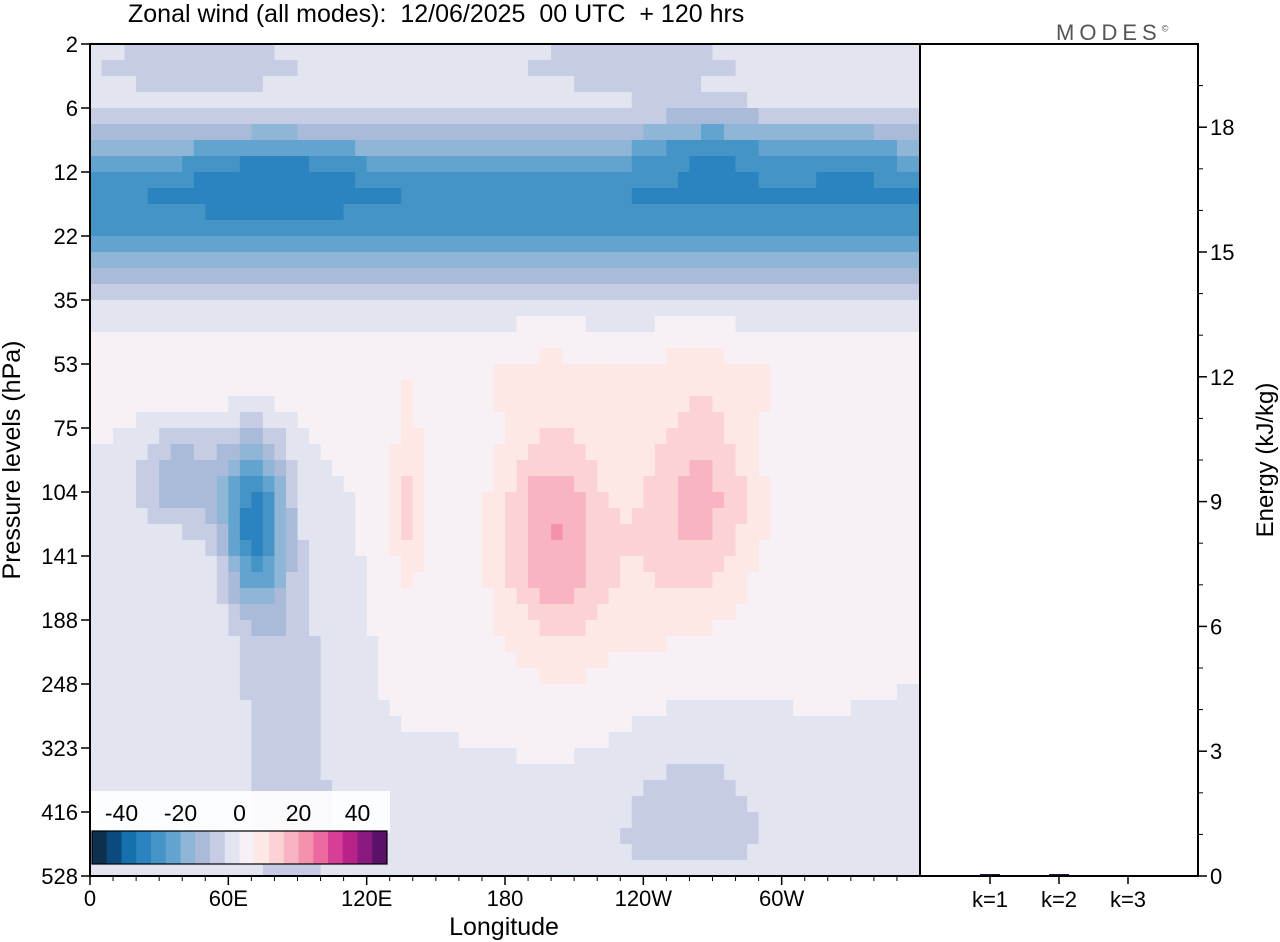 Image resolution: width=1280 pixels, height=942 pixels. Describe the element at coordinates (59, 620) in the screenshot. I see `y-tick-label: 188` at that location.